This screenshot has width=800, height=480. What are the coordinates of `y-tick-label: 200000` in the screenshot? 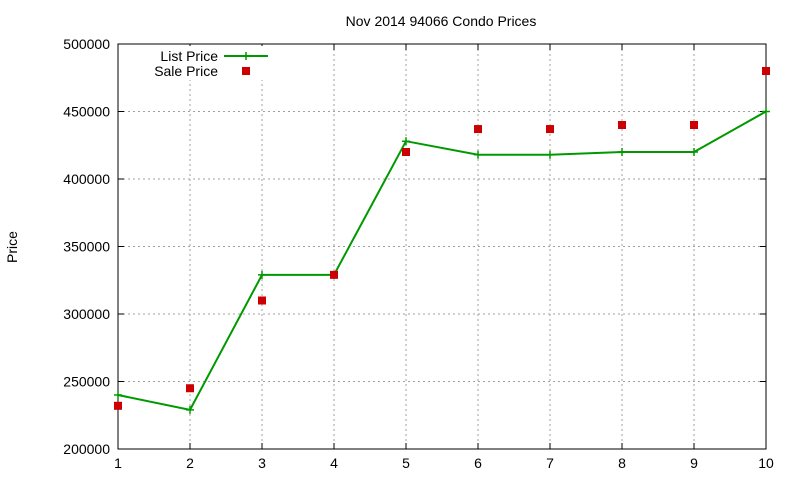 It's located at (86, 449).